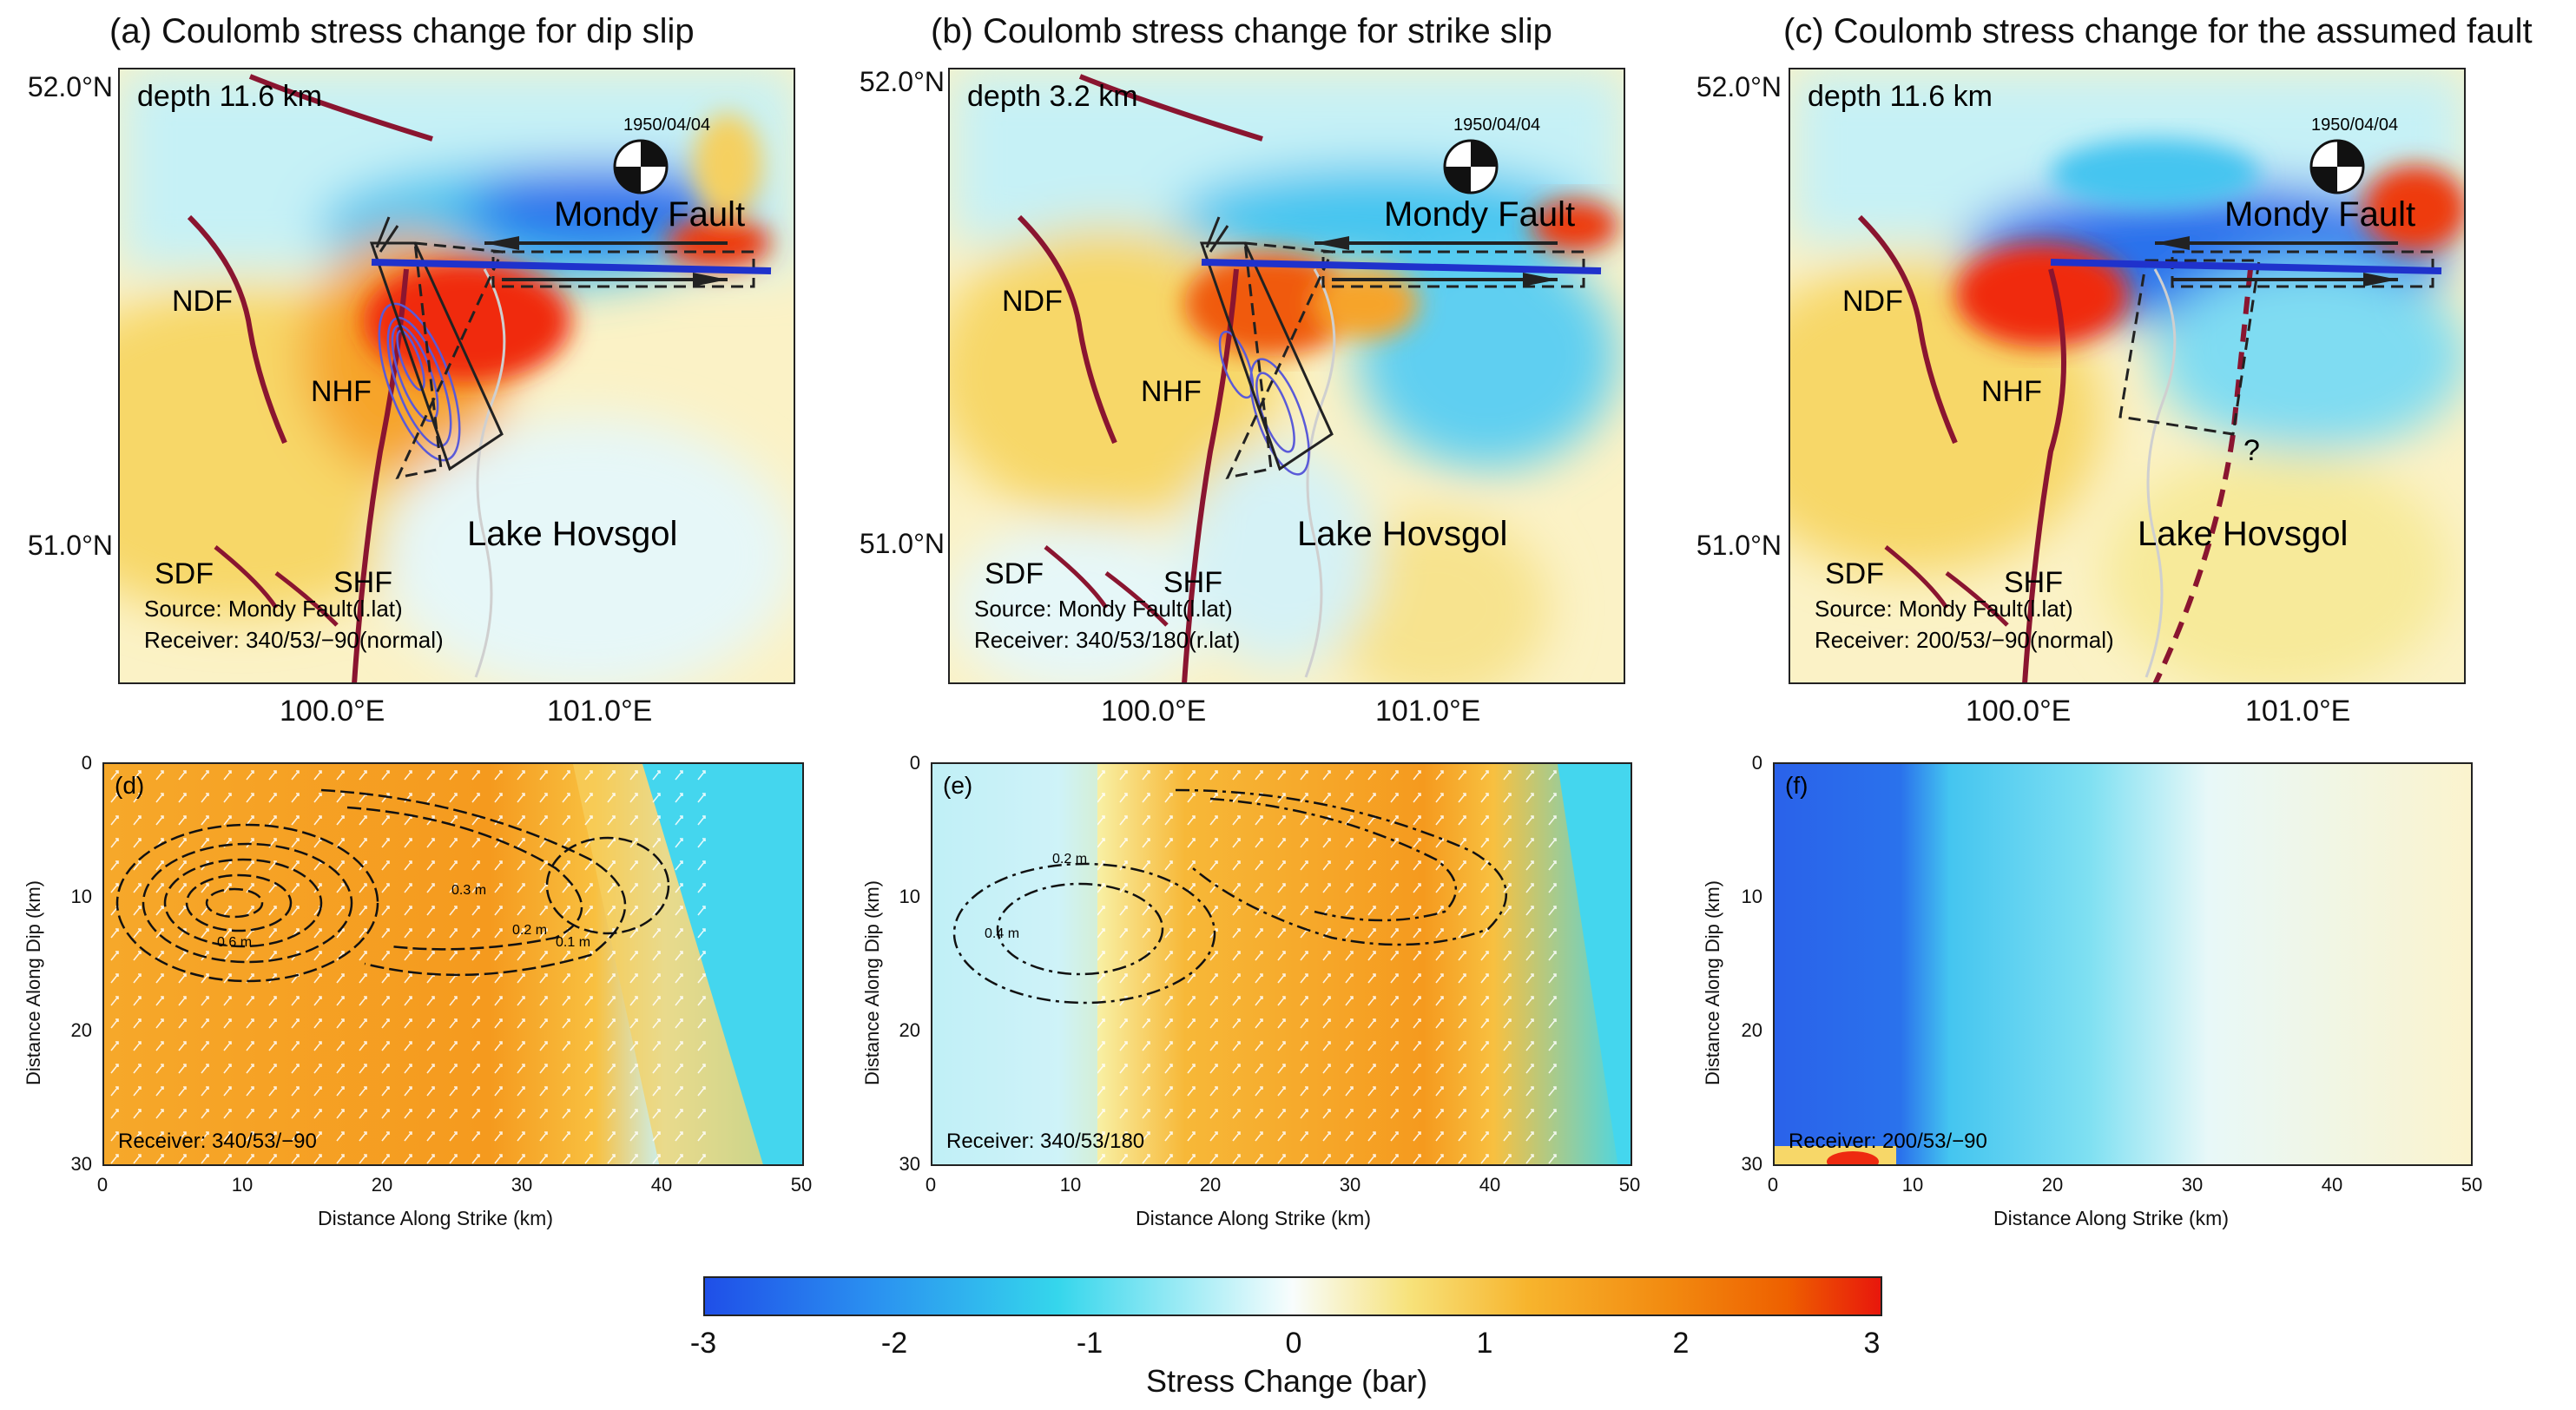  What do you see at coordinates (1900, 97) in the screenshot?
I see `depth-label-c: depth 11.6 km` at bounding box center [1900, 97].